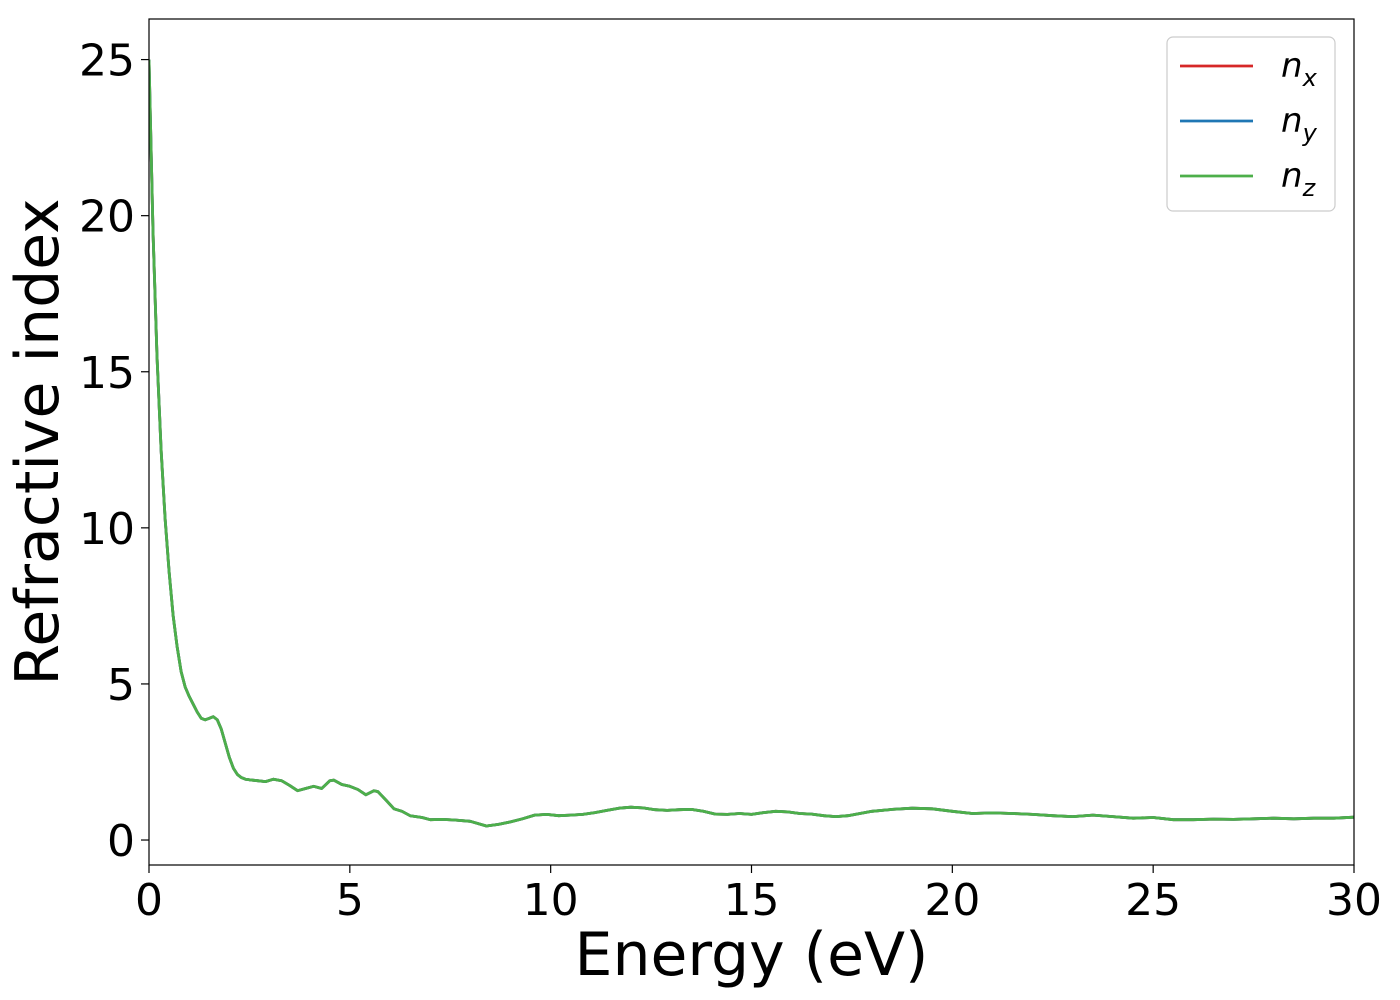  What do you see at coordinates (107, 61) in the screenshot?
I see `y-tick-label: 25` at bounding box center [107, 61].